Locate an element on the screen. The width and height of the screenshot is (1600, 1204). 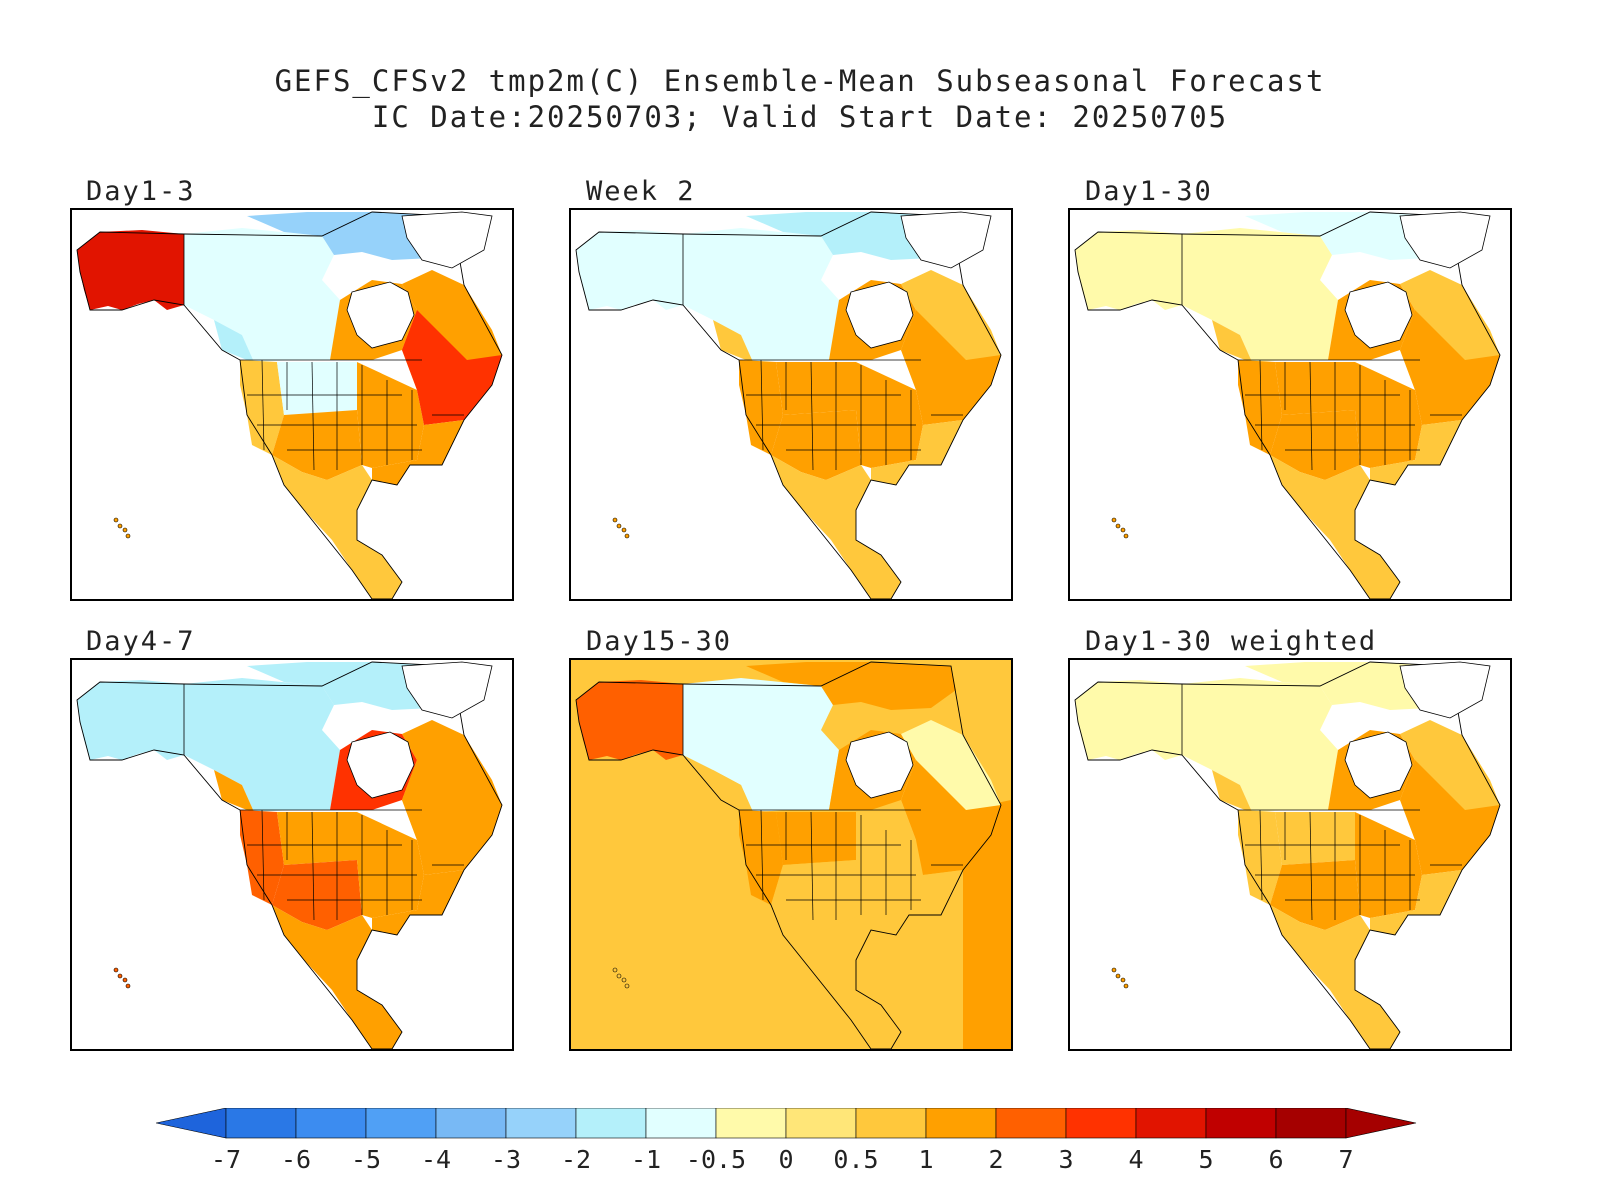
colorbar-tick-label: 5 is located at coordinates (1205, 1159).